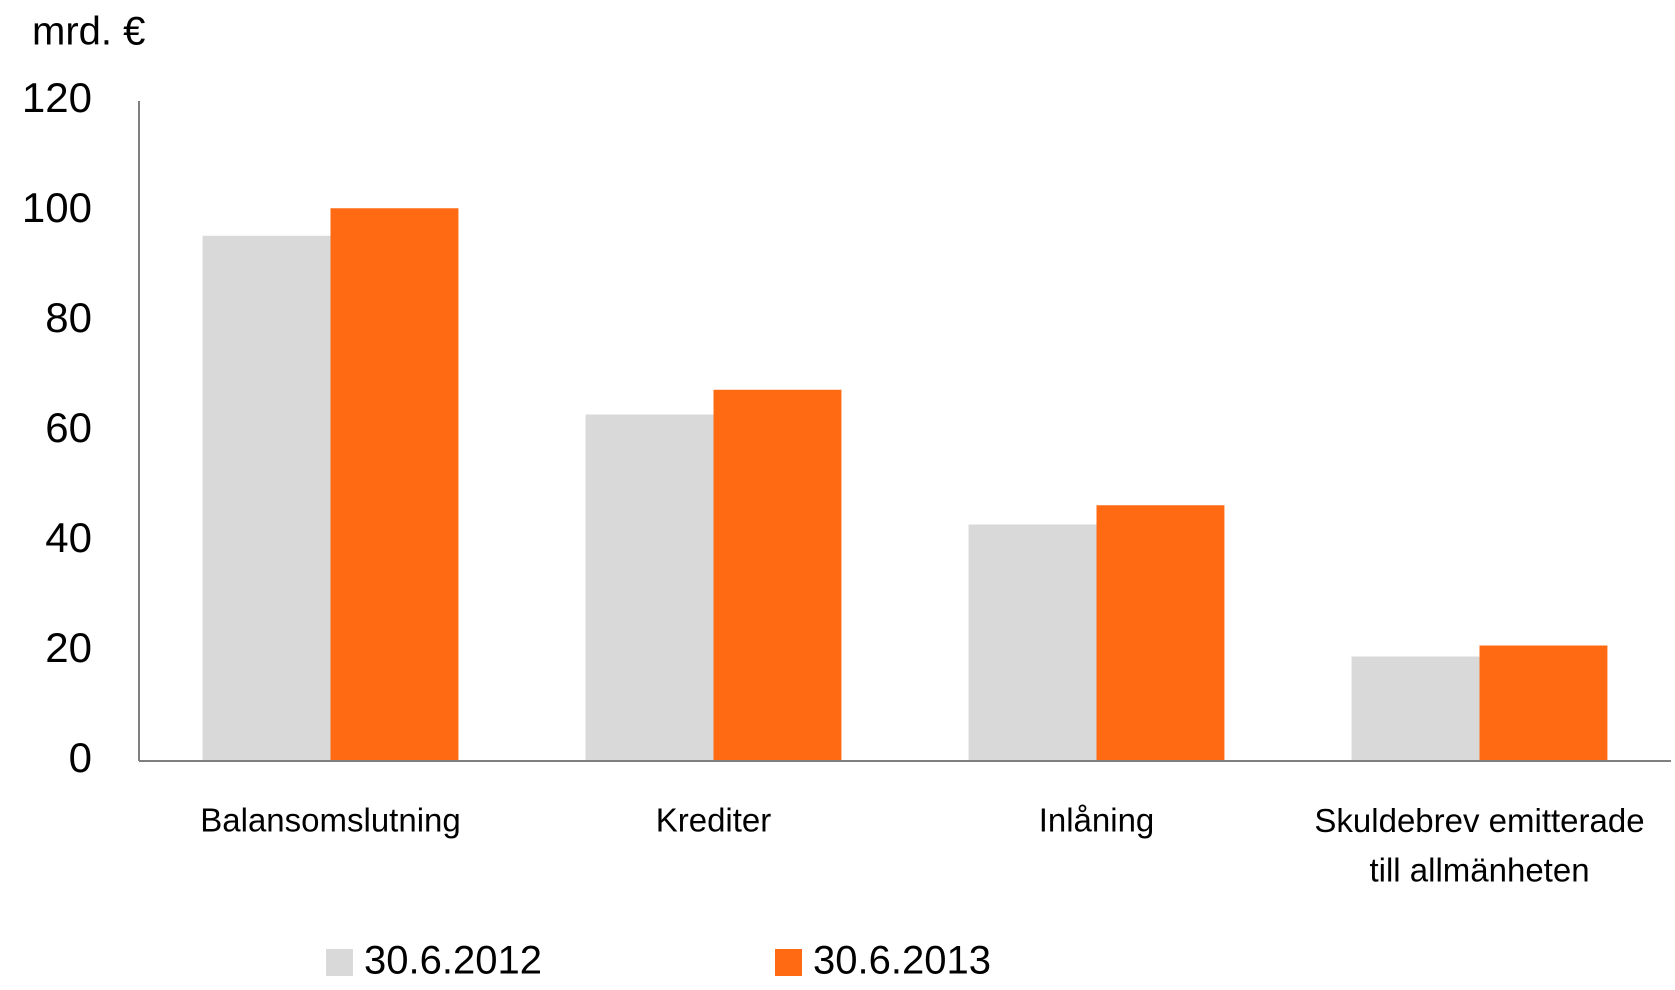  What do you see at coordinates (330, 820) in the screenshot?
I see `x-tick-label: Balansomslutning` at bounding box center [330, 820].